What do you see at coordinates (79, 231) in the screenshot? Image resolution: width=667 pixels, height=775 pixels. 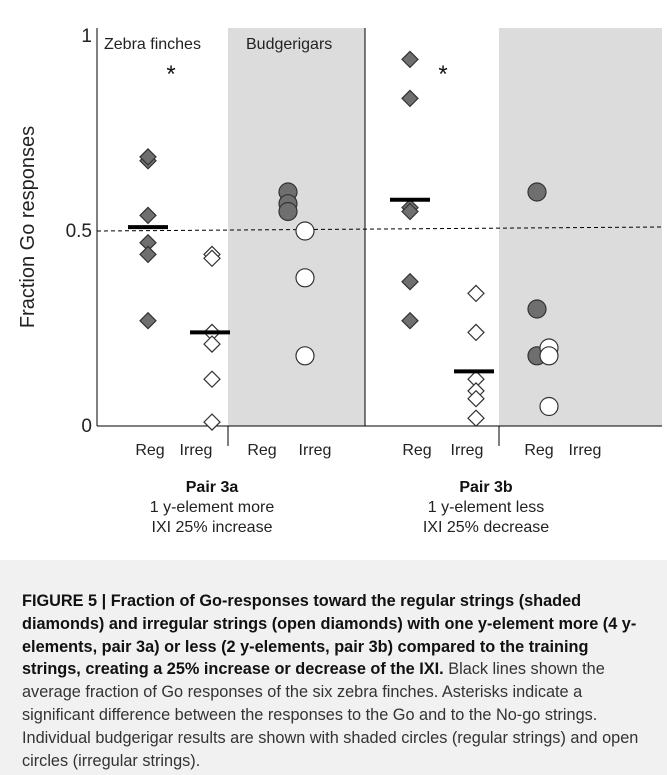 I see `y-tick-label-1: 0.5` at bounding box center [79, 231].